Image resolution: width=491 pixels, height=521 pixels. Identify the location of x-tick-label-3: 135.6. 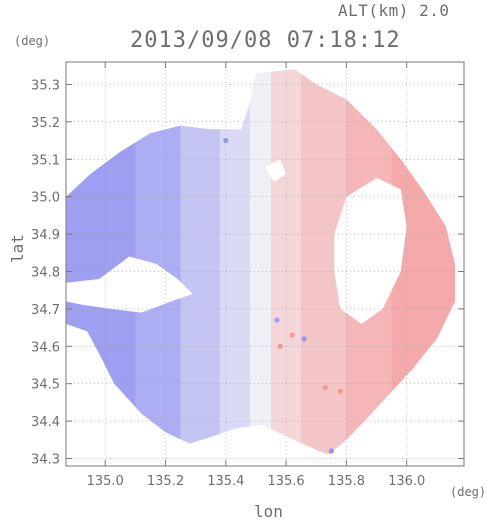
(285, 481).